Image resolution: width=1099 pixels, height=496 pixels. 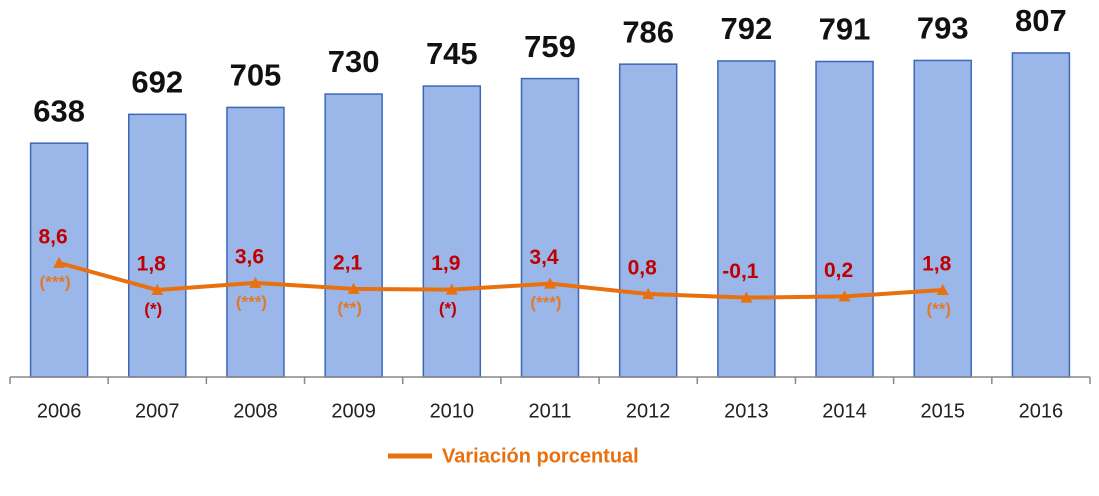 I want to click on bar-value-label: 793, so click(x=943, y=28).